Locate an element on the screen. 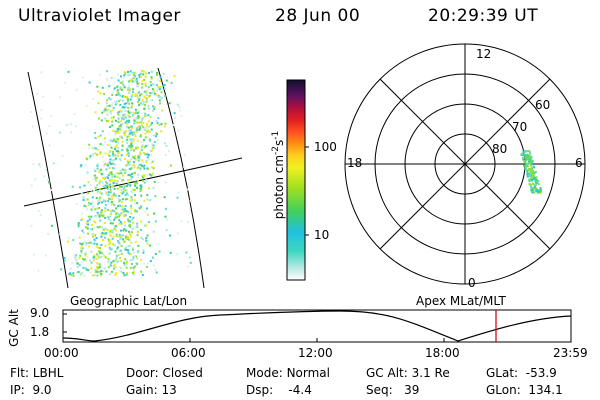 The width and height of the screenshot is (600, 400). orbit-xtick-0600: 06:00 is located at coordinates (188, 353).